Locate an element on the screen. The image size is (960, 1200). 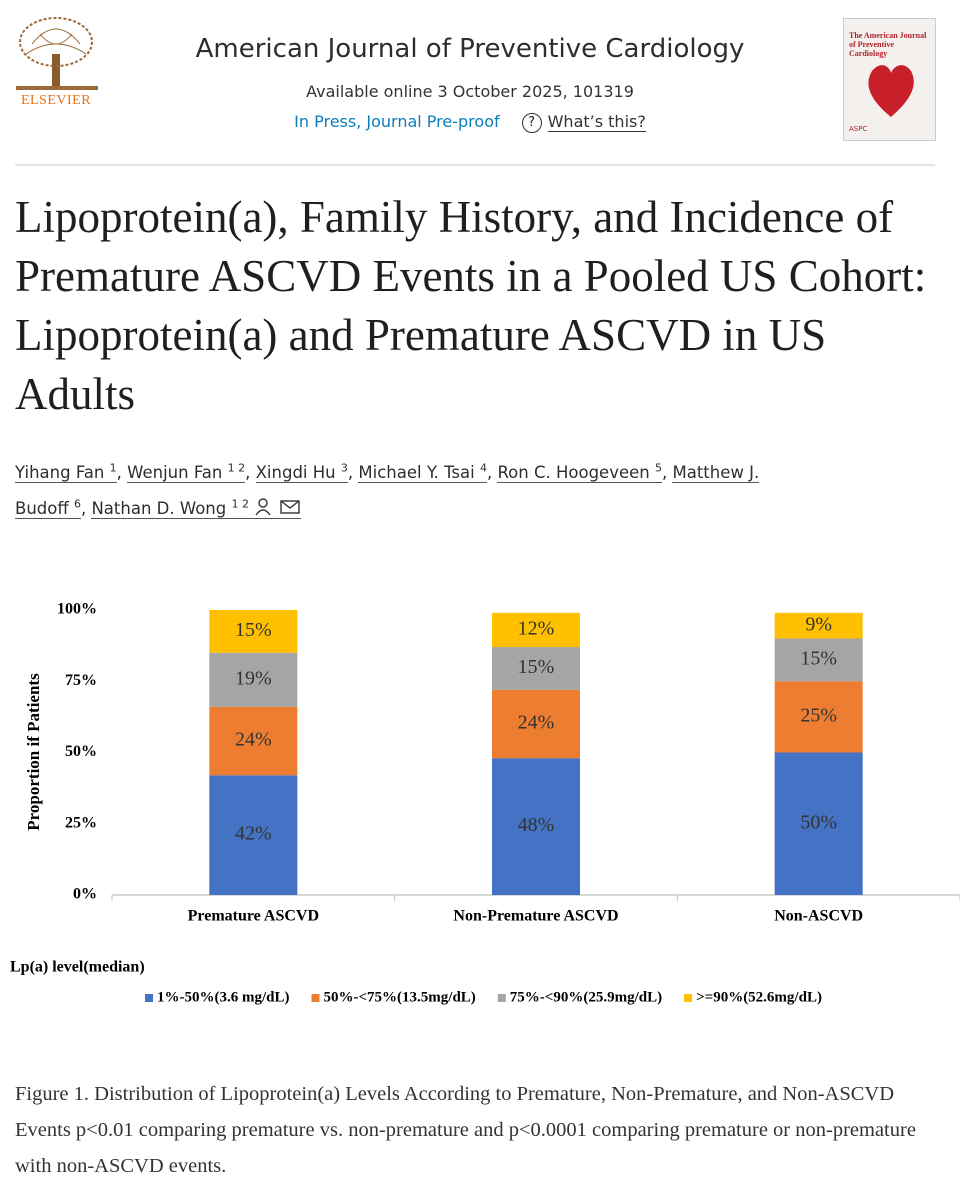
contact-icons is located at coordinates (275, 508).